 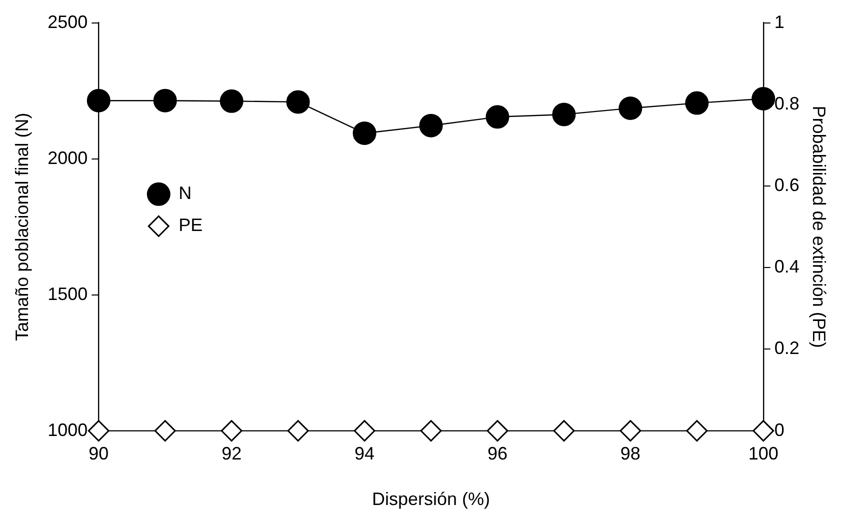 I want to click on y-tick-label: 1500, so click(x=68, y=294).